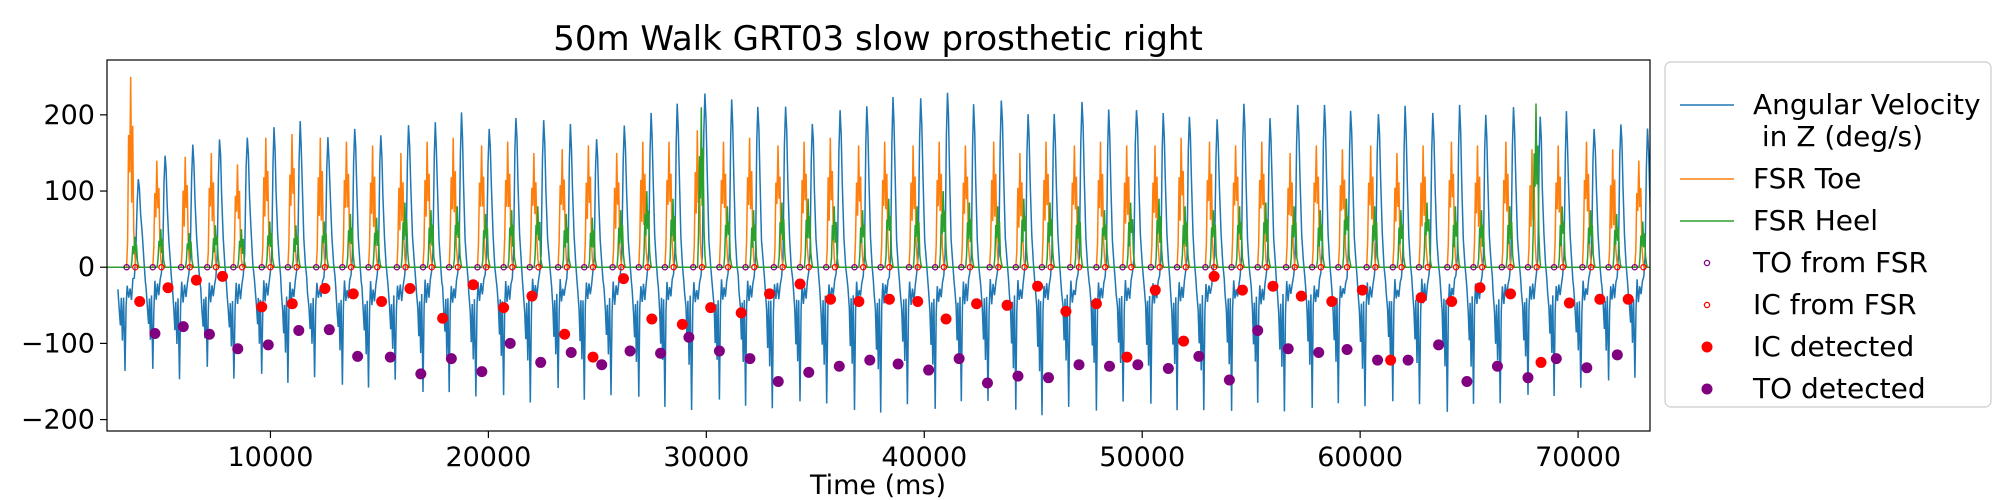 Image resolution: width=2000 pixels, height=500 pixels. What do you see at coordinates (1828, 234) in the screenshot?
I see `legend-box` at bounding box center [1828, 234].